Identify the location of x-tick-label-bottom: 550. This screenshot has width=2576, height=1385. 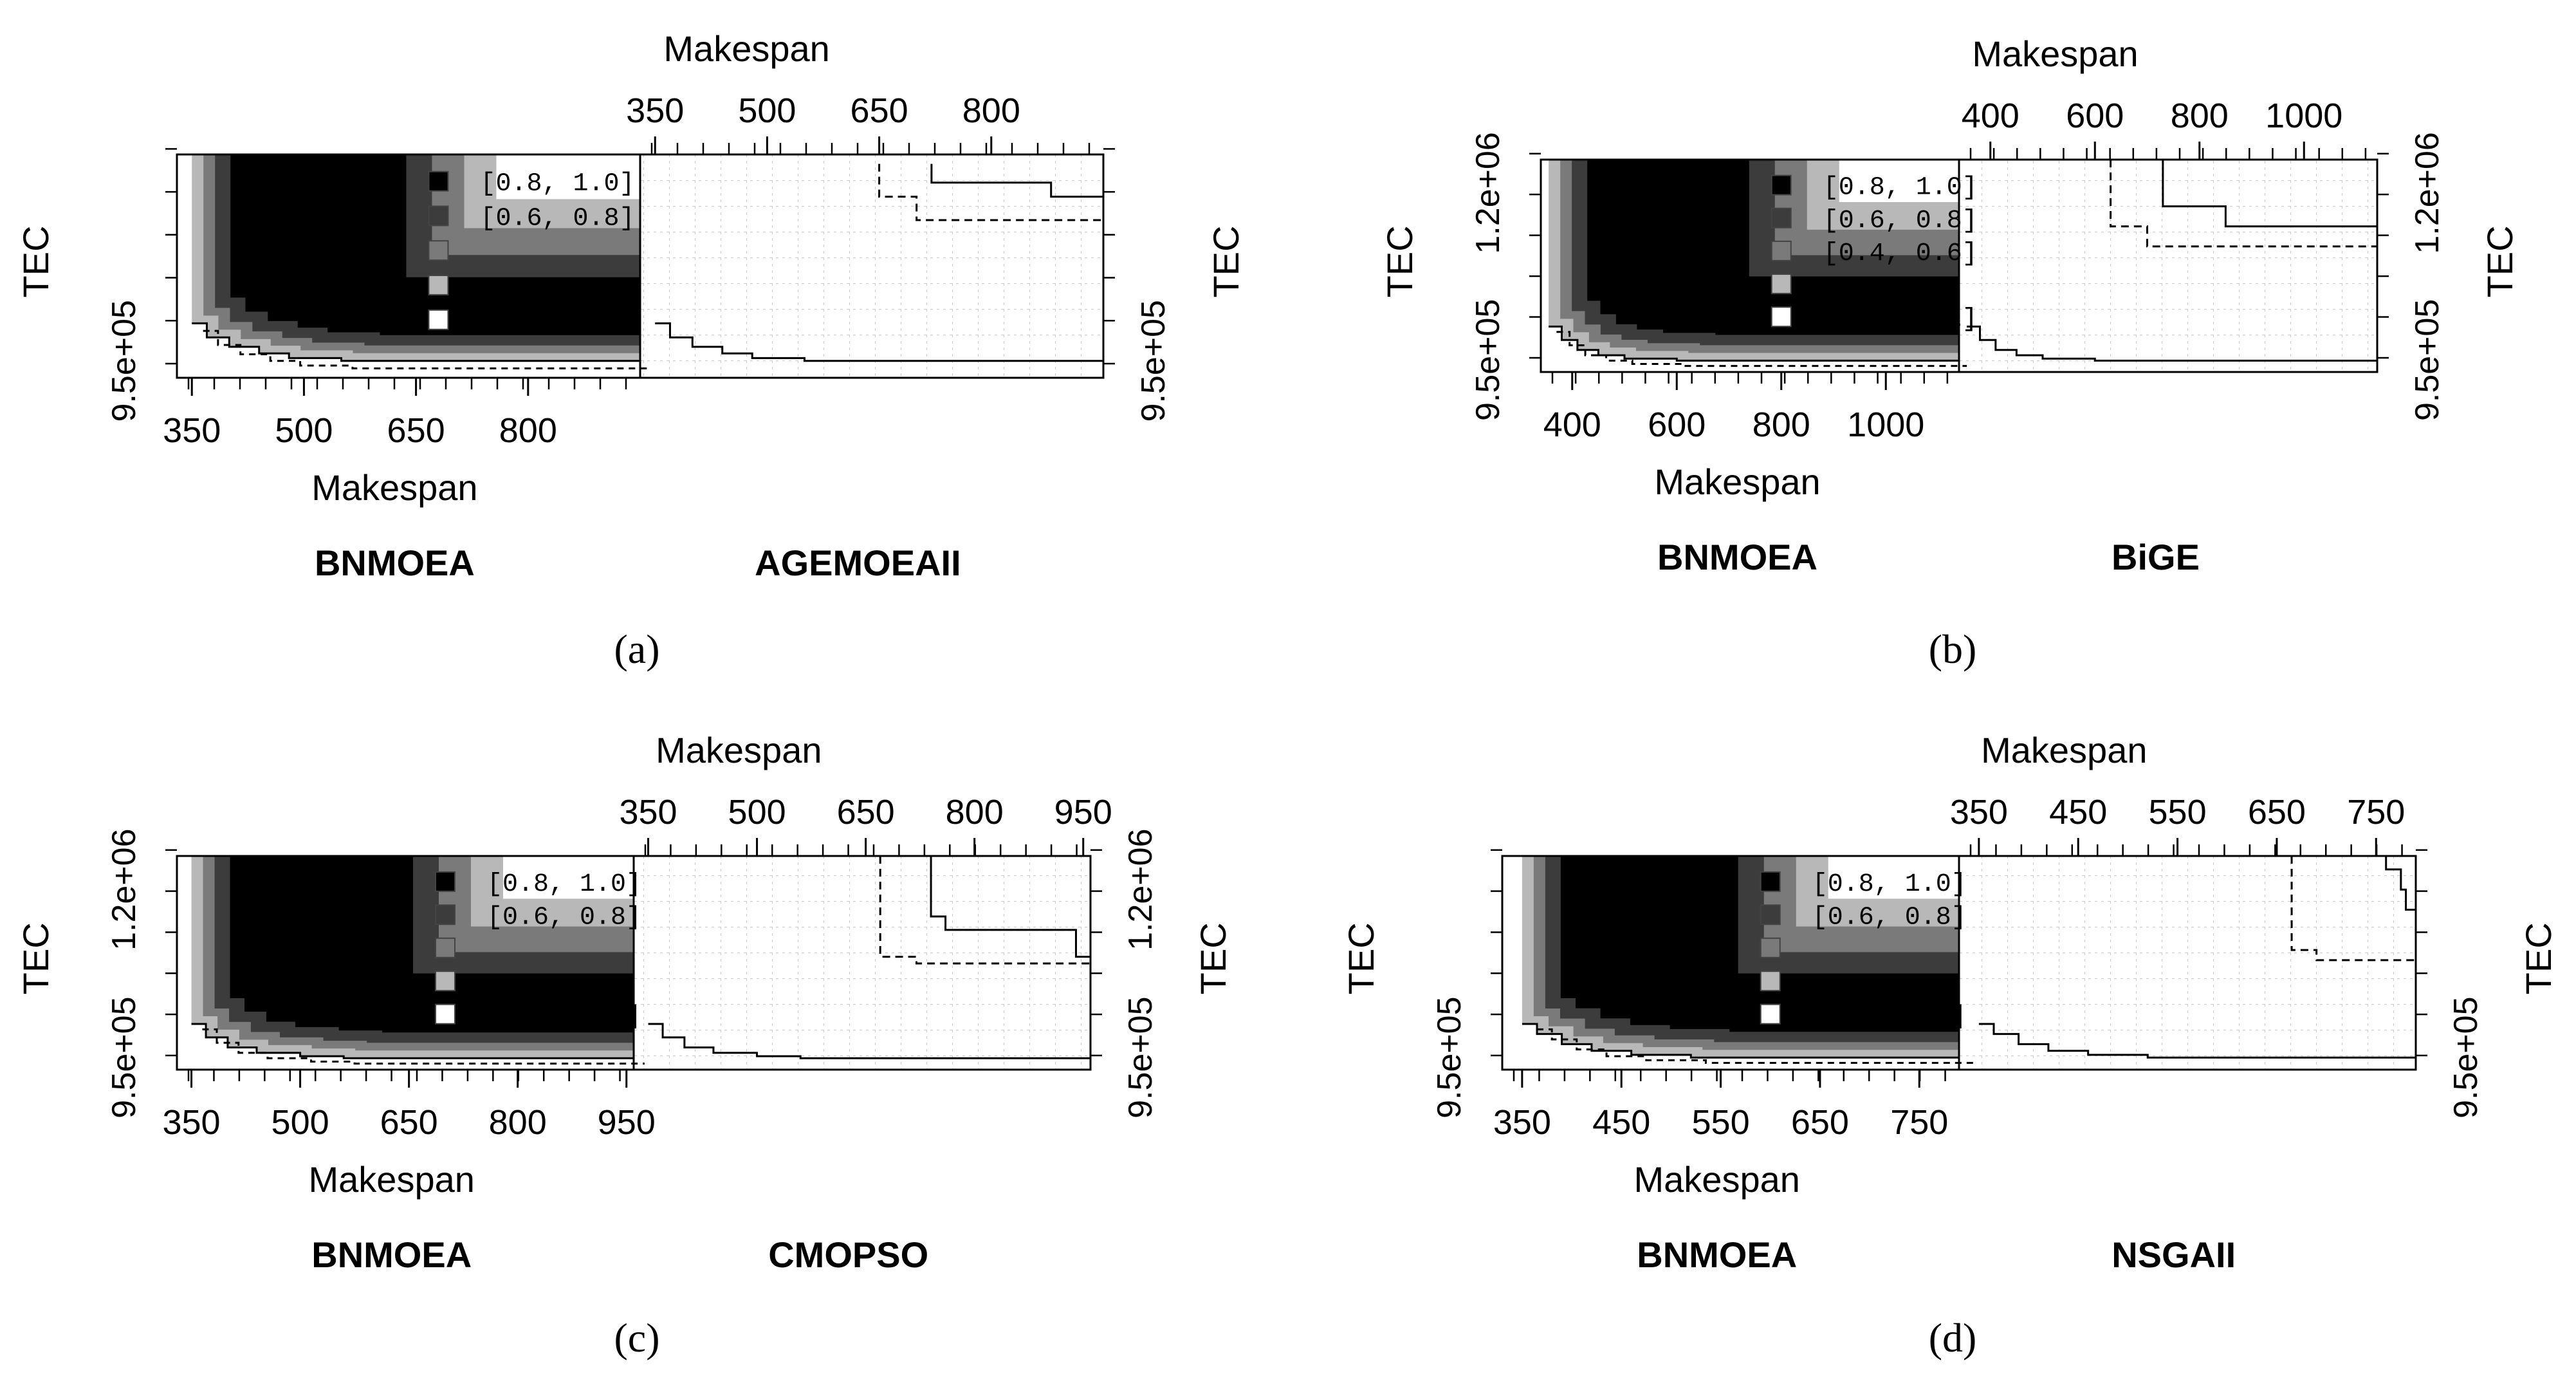
(1721, 1122).